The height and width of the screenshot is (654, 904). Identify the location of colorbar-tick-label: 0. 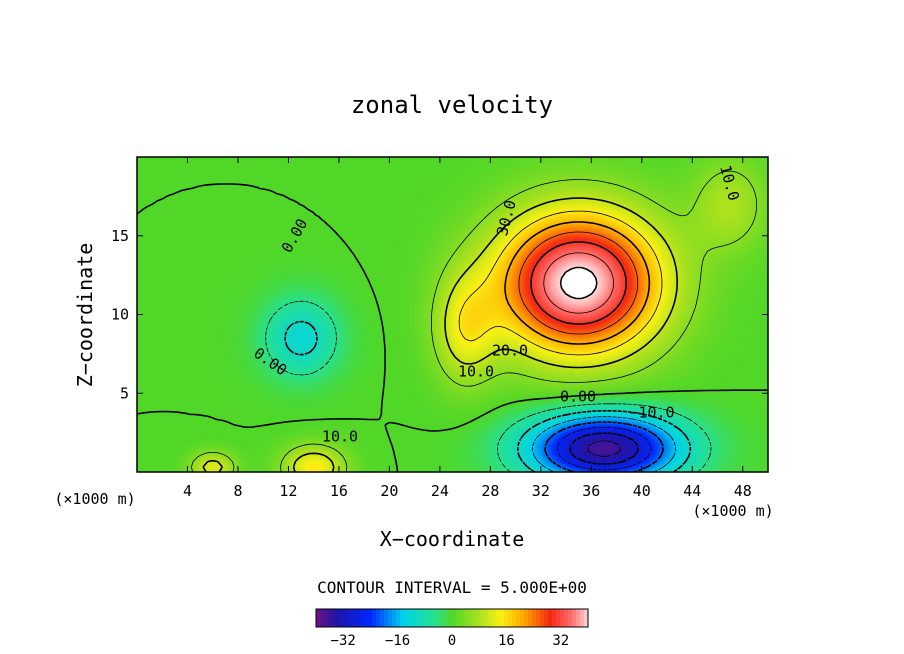
(452, 641).